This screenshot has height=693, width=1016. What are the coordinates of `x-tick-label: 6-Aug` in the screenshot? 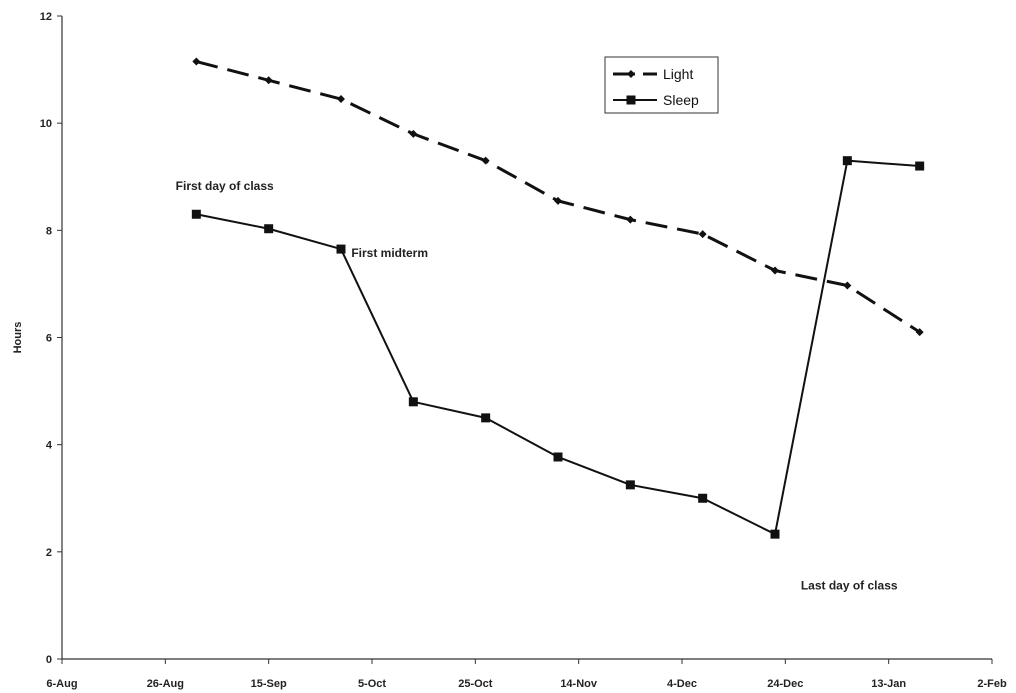 It's located at (61, 684).